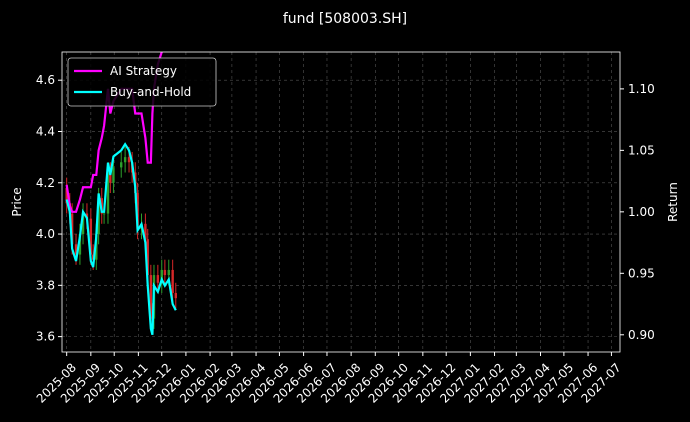  I want to click on legend-label: AI Strategy, so click(143, 71).